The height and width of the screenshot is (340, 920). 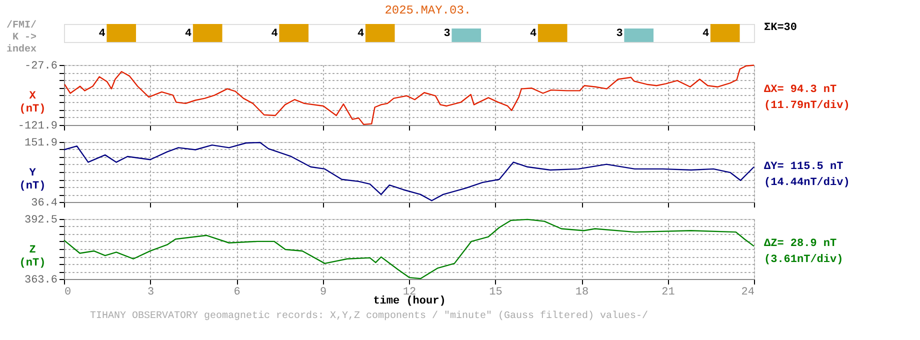 I want to click on text: ΔY= 115.5 nT, so click(x=804, y=167).